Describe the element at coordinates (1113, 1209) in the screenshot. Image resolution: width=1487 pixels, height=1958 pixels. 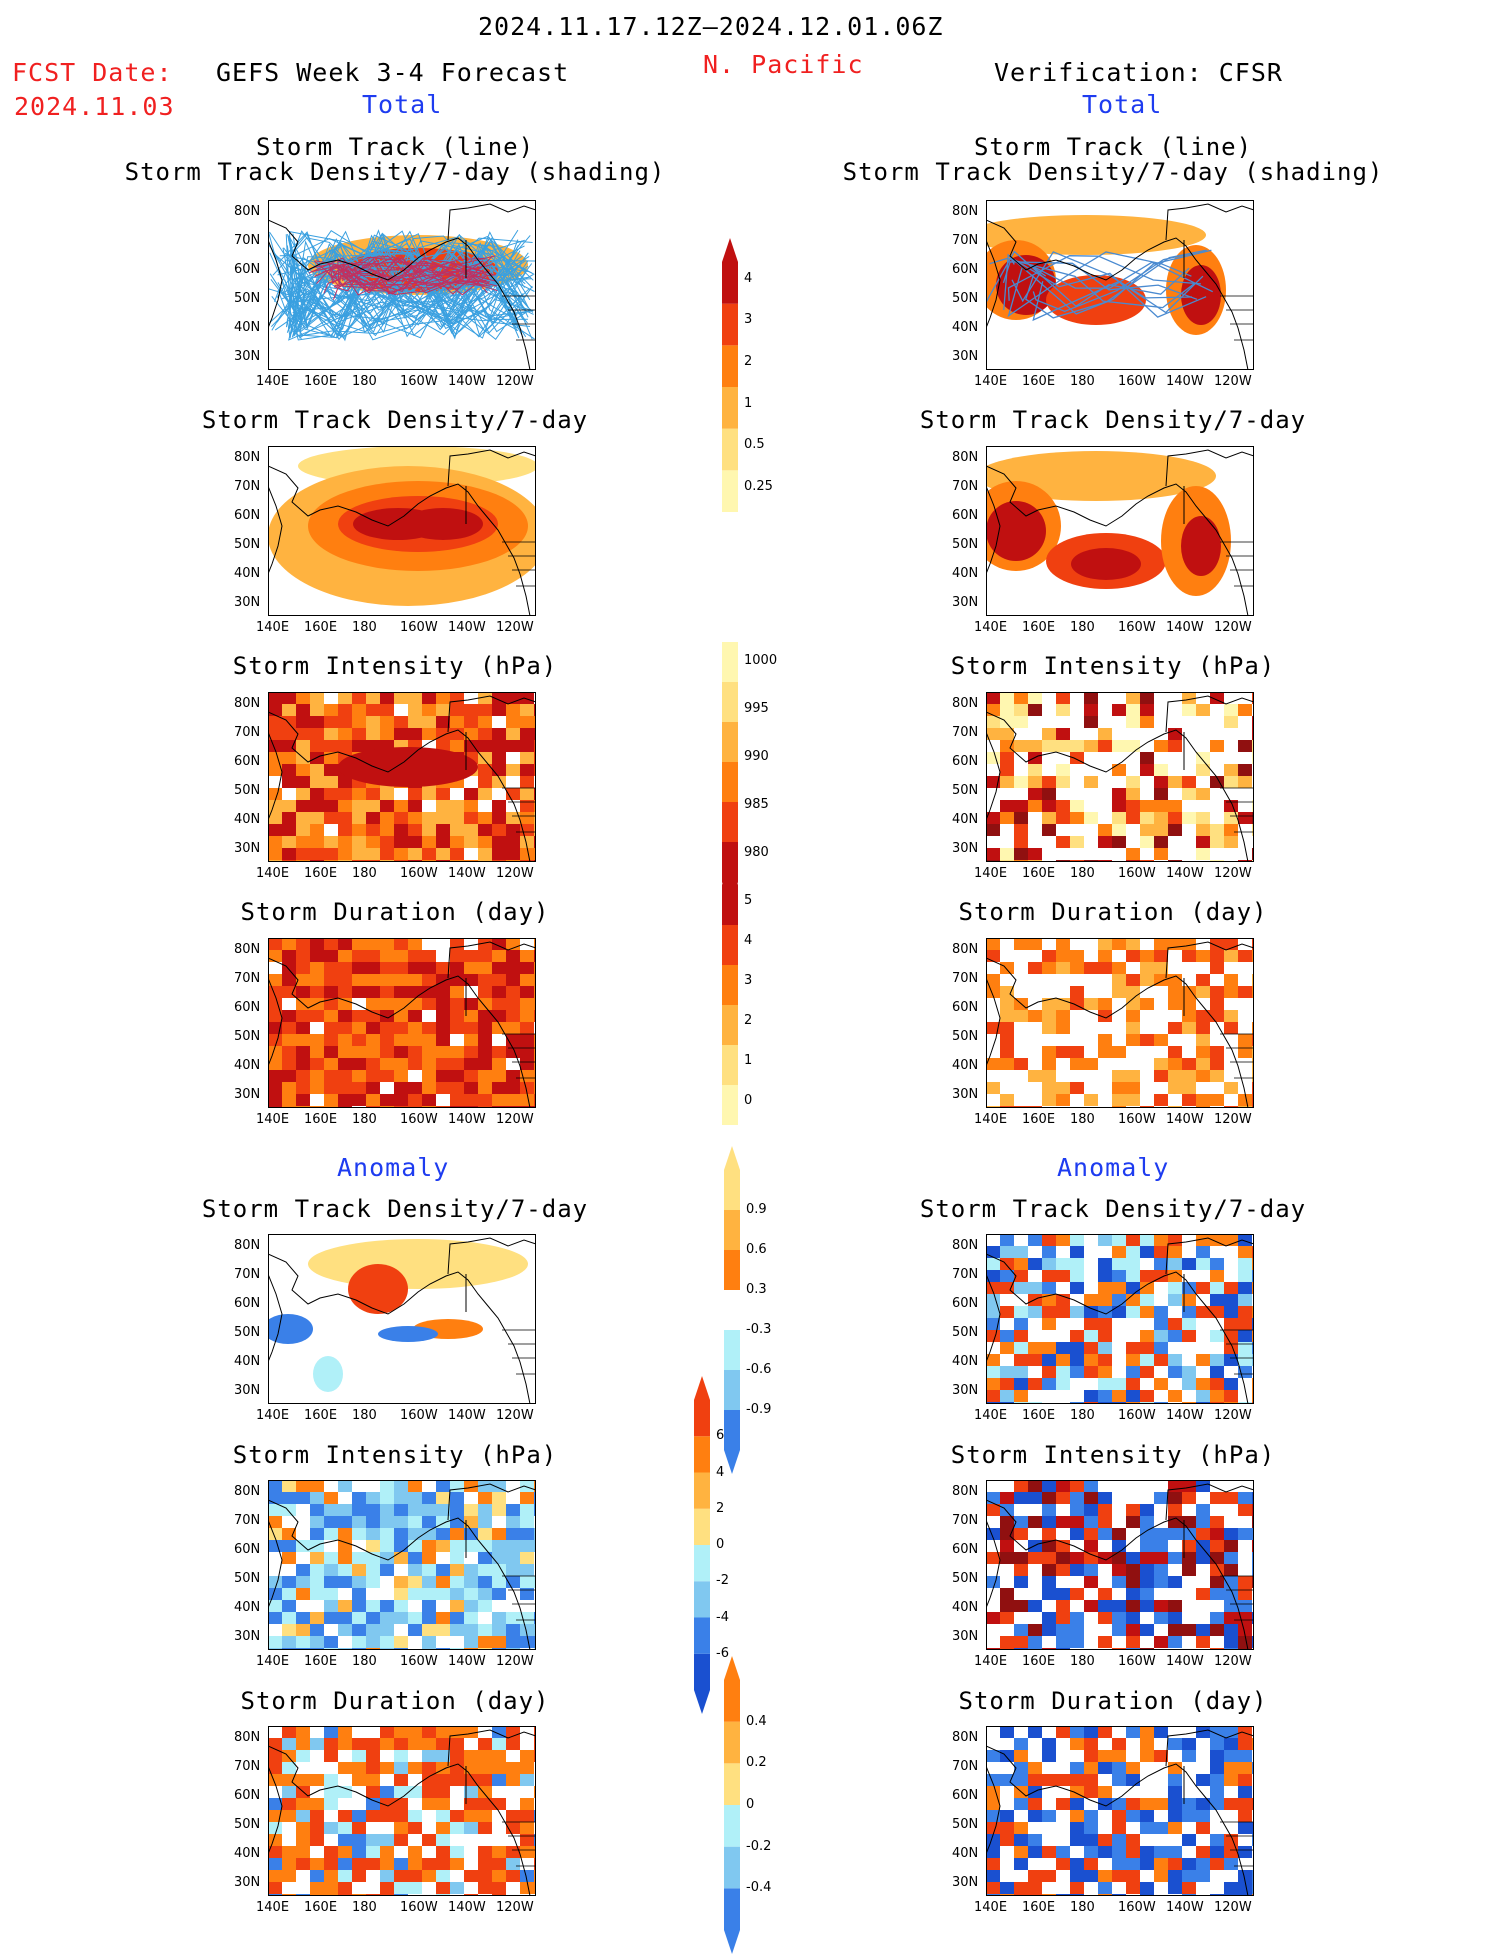
I see `title-density-anom-right: Storm Track Density/7-day` at that location.